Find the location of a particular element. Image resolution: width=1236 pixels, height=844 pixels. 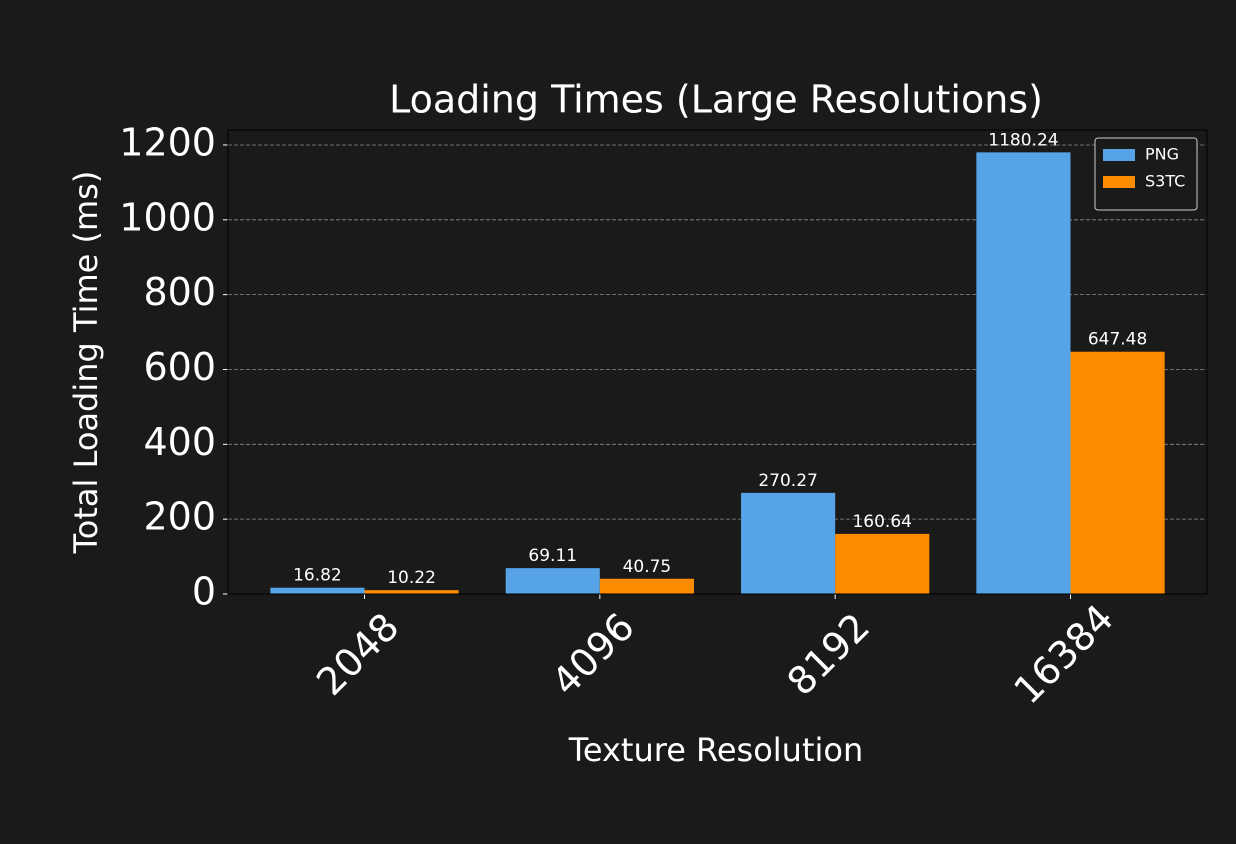

y-tick-label: 1200 is located at coordinates (167, 142).